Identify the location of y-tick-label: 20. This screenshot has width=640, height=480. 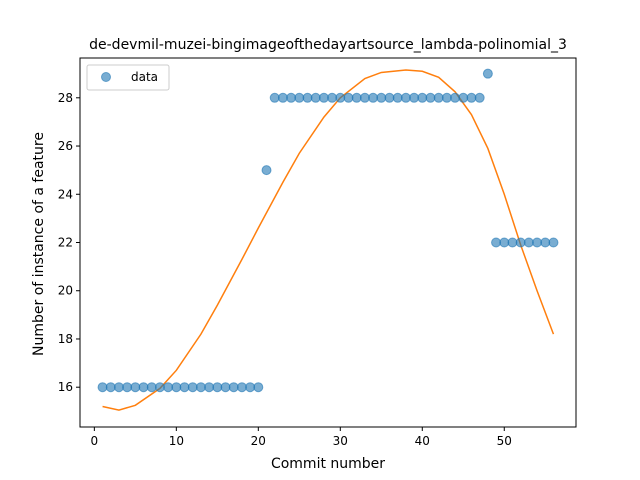
(65, 291).